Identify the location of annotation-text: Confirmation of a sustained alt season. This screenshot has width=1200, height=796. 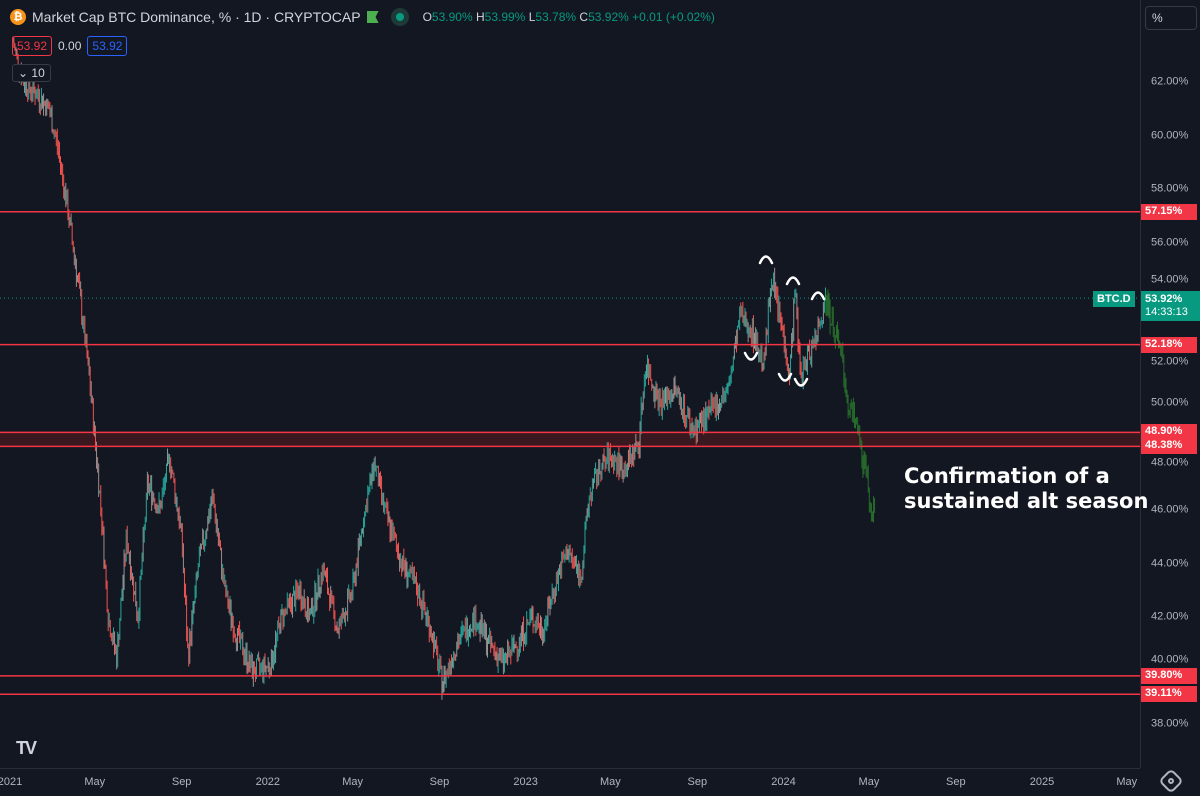
(1026, 489).